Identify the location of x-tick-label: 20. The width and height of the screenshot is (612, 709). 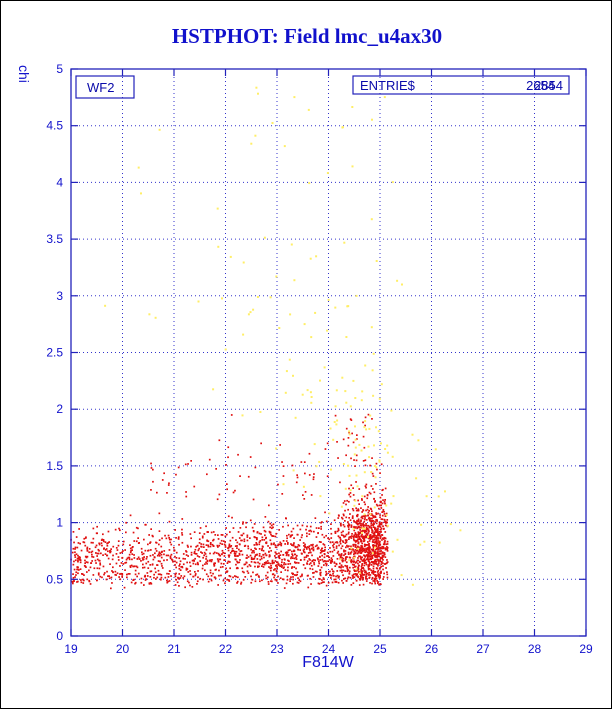
(123, 649).